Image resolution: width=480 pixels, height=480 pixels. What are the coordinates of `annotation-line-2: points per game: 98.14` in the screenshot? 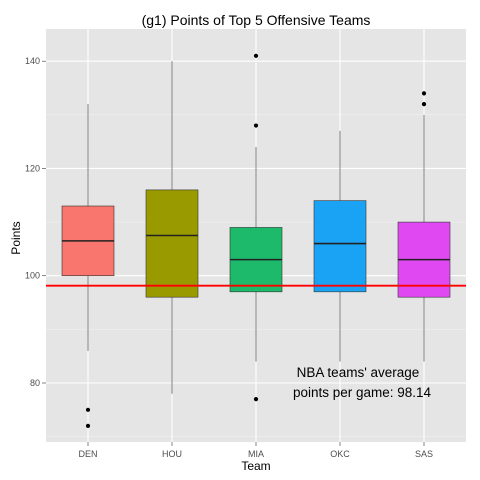 It's located at (362, 392).